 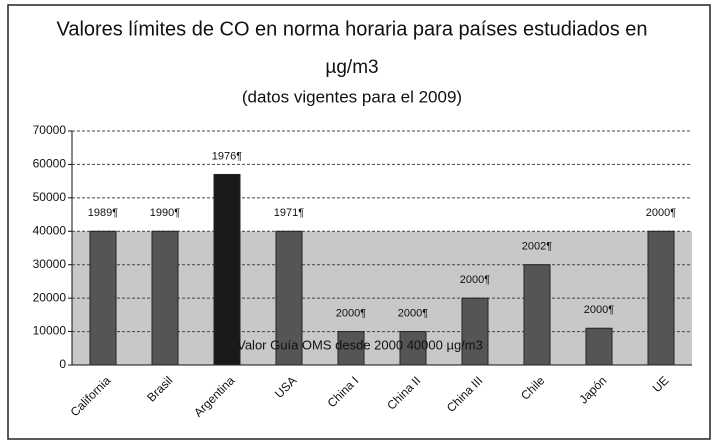 What do you see at coordinates (352, 96) in the screenshot?
I see `chart-subtitle: (datos vigentes para el 2009)` at bounding box center [352, 96].